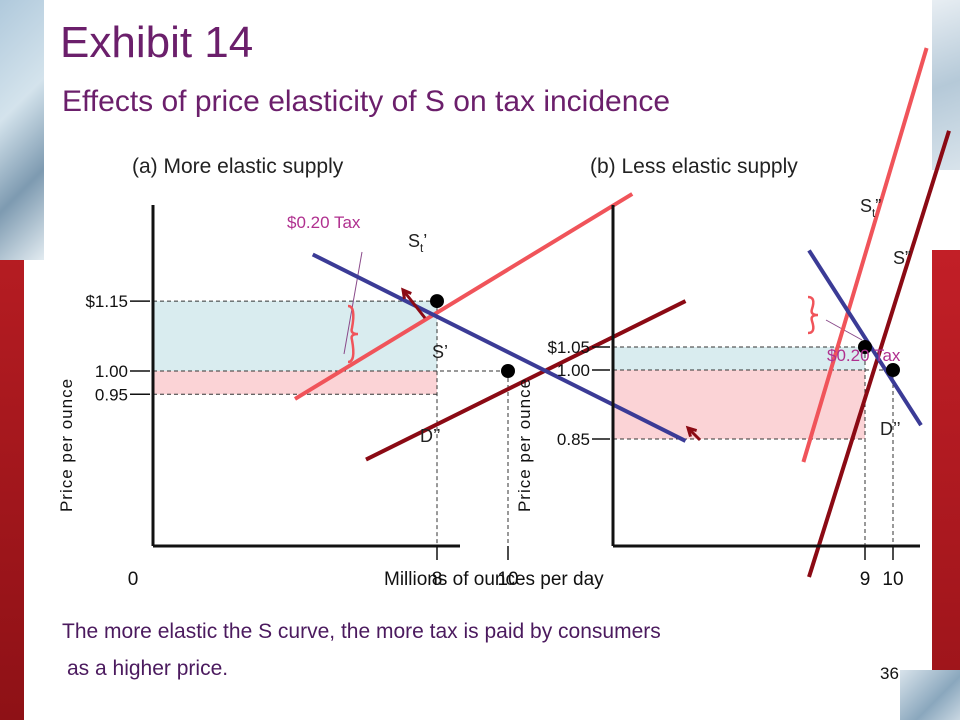 The image size is (960, 720). What do you see at coordinates (148, 668) in the screenshot?
I see `footer-text-line2: as a higher price.` at bounding box center [148, 668].